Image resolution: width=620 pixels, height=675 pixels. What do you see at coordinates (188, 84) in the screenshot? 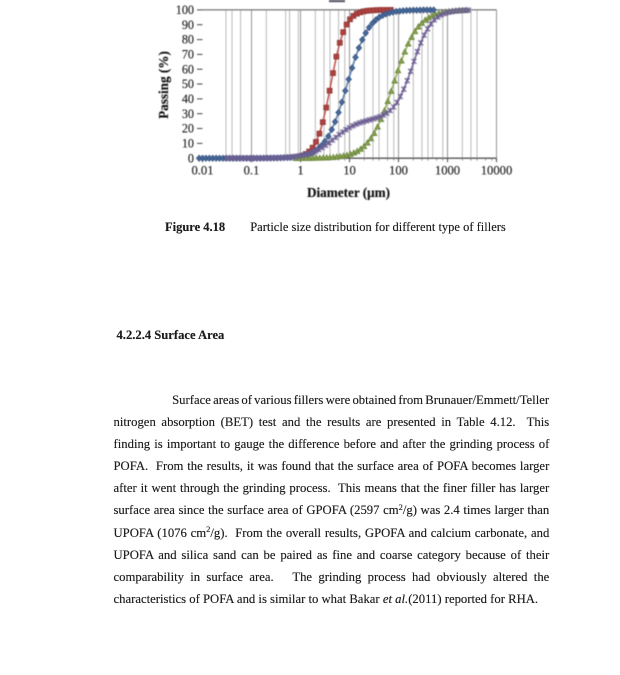
I see `svg-text: 50` at bounding box center [188, 84].